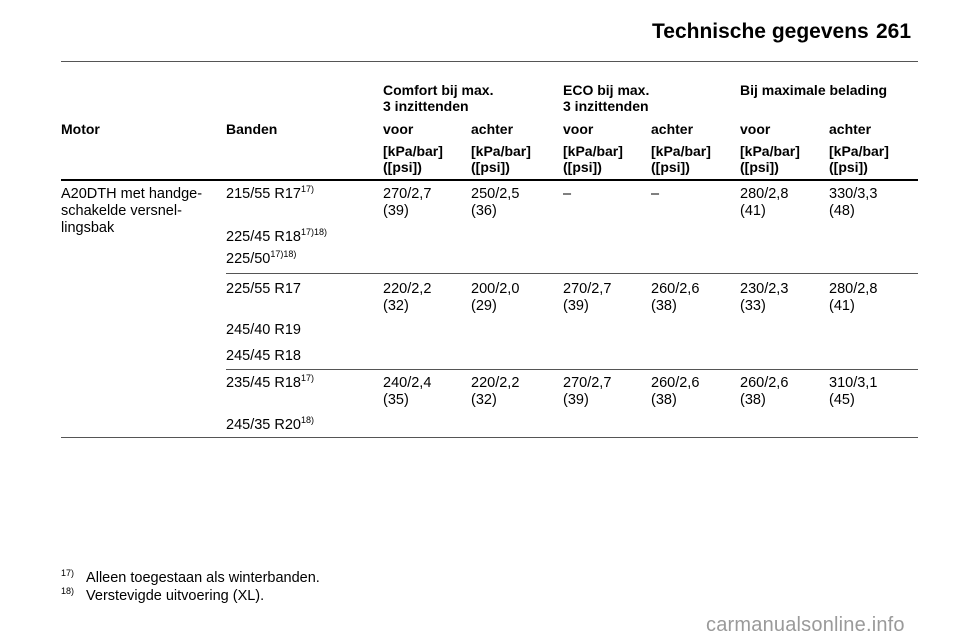  Describe the element at coordinates (672, 129) in the screenshot. I see `col-header-achter-2: achter` at that location.